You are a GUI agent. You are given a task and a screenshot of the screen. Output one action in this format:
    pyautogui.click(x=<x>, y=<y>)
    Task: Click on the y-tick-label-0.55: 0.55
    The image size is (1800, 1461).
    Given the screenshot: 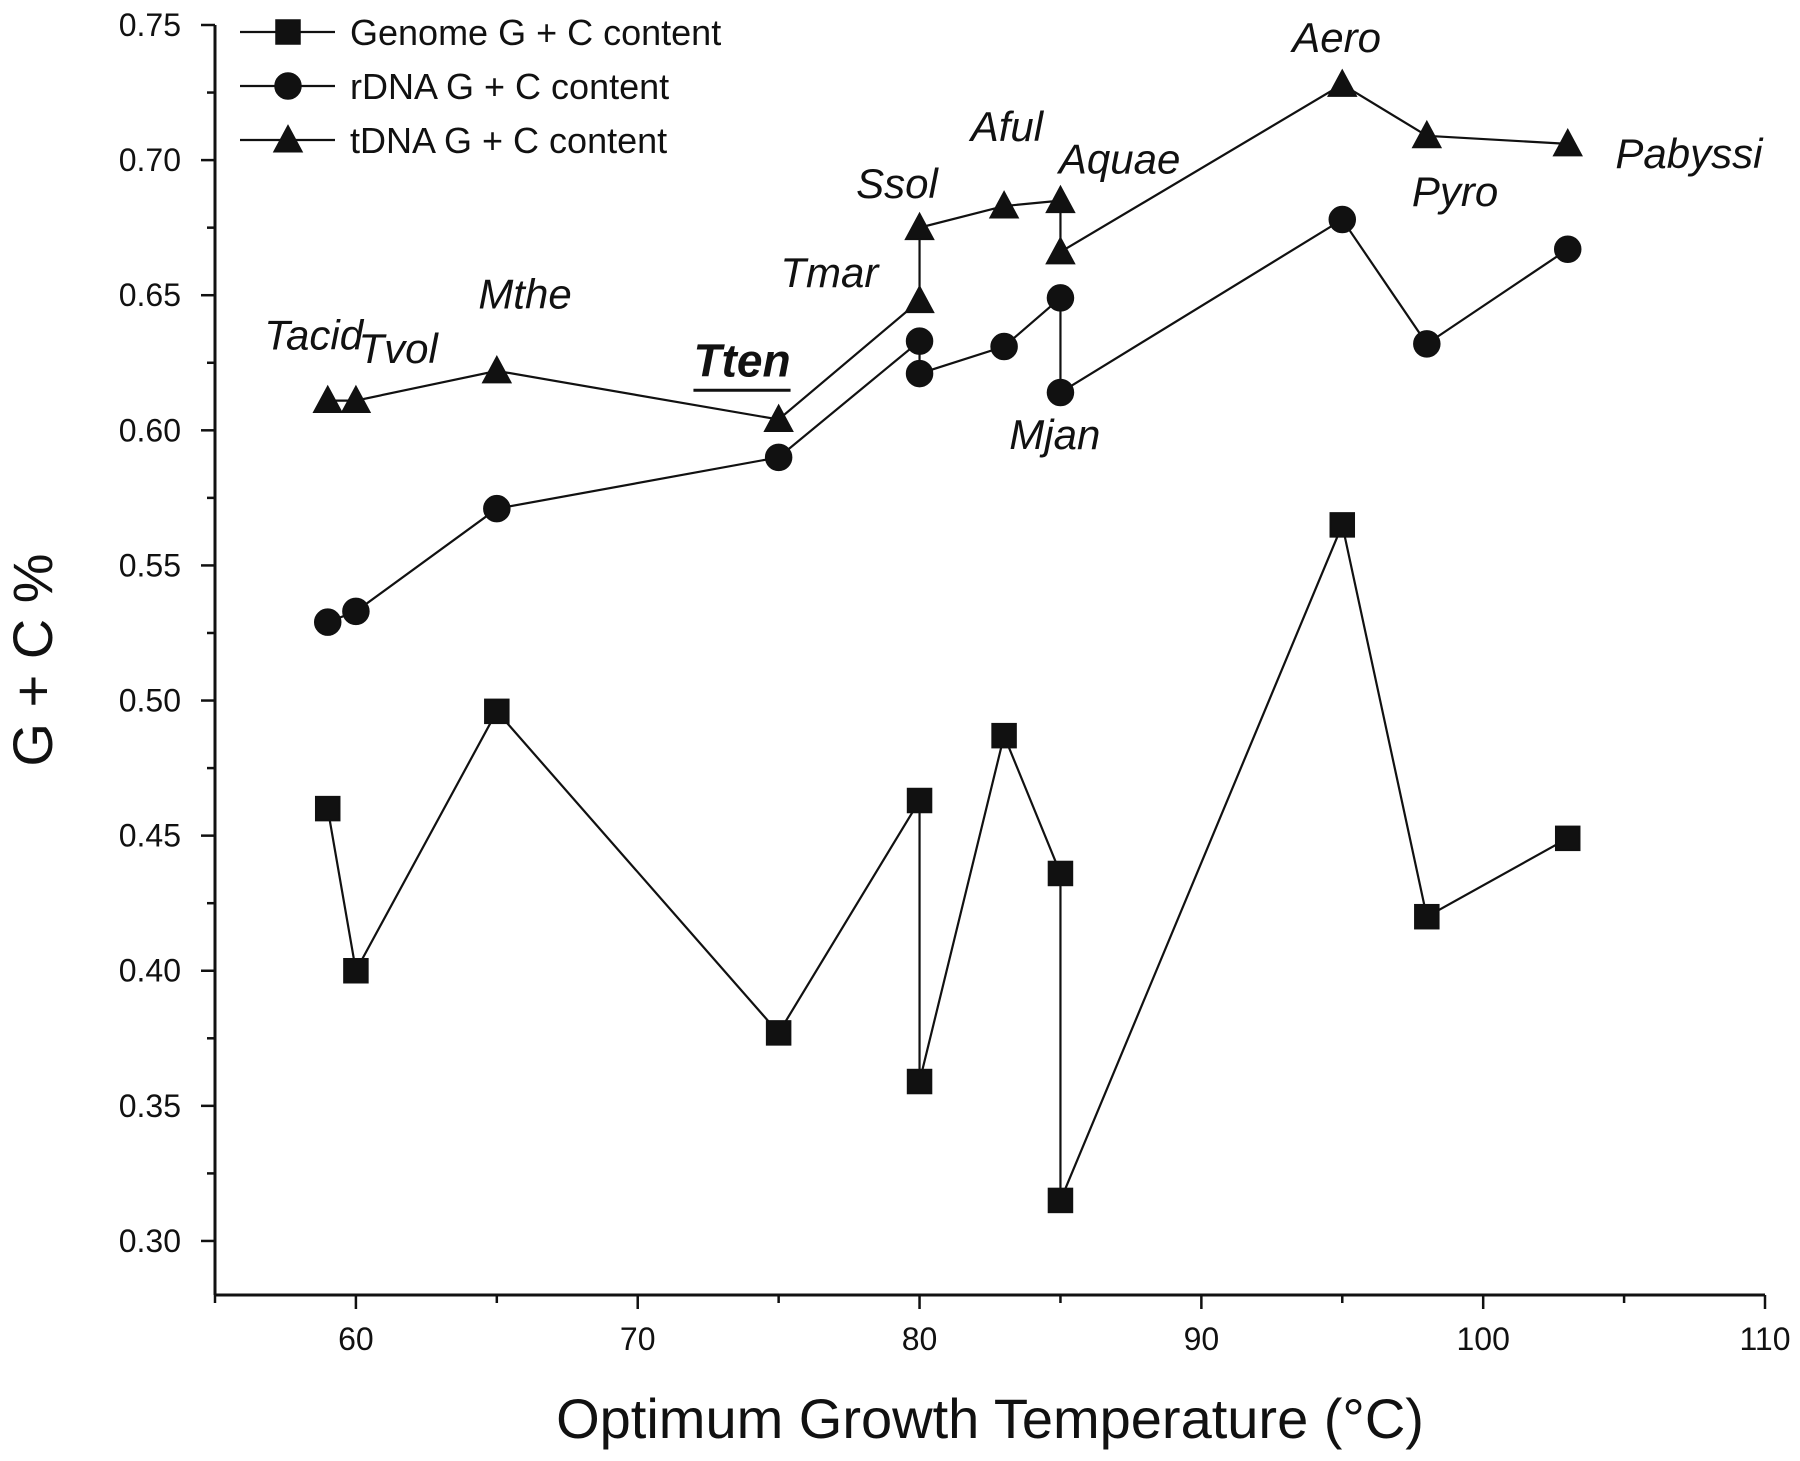 What is the action you would take?
    pyautogui.click(x=150, y=565)
    